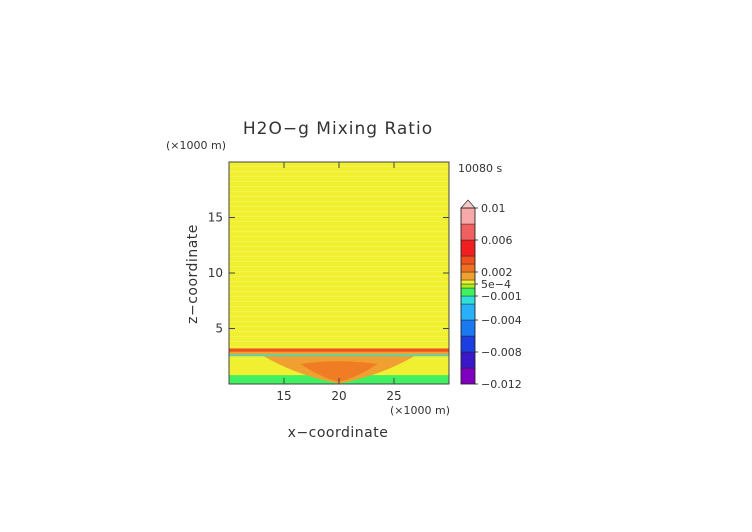 This screenshot has width=752, height=532. What do you see at coordinates (215, 218) in the screenshot?
I see `y-tick-label: 15` at bounding box center [215, 218].